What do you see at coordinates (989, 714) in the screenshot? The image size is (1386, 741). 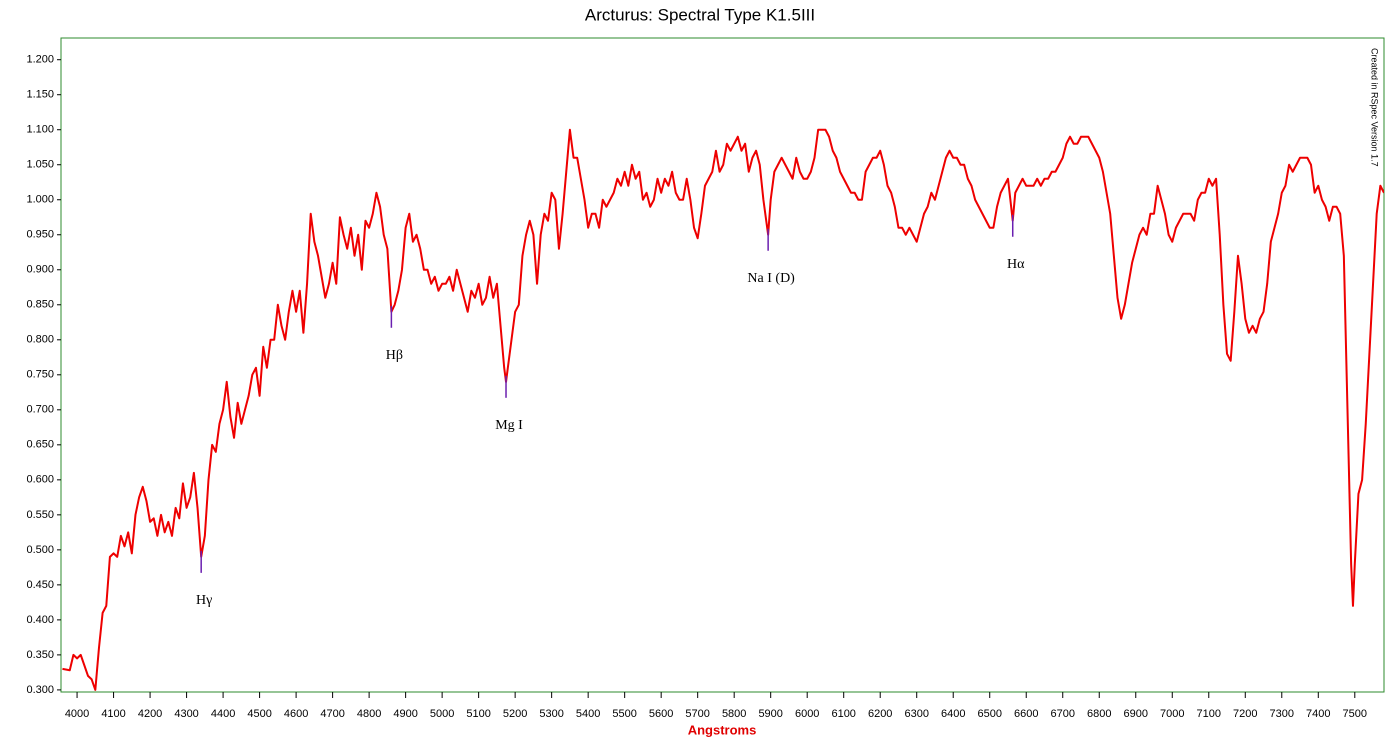 I see `x-tick-label: 6500` at bounding box center [989, 714].